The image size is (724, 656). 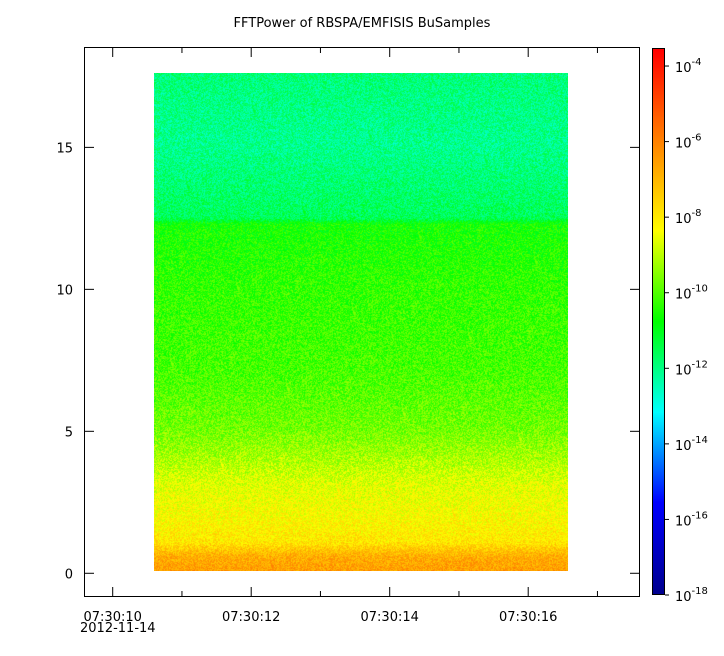 What do you see at coordinates (688, 142) in the screenshot?
I see `colorbar-tick-label: 10⁻⁶` at bounding box center [688, 142].